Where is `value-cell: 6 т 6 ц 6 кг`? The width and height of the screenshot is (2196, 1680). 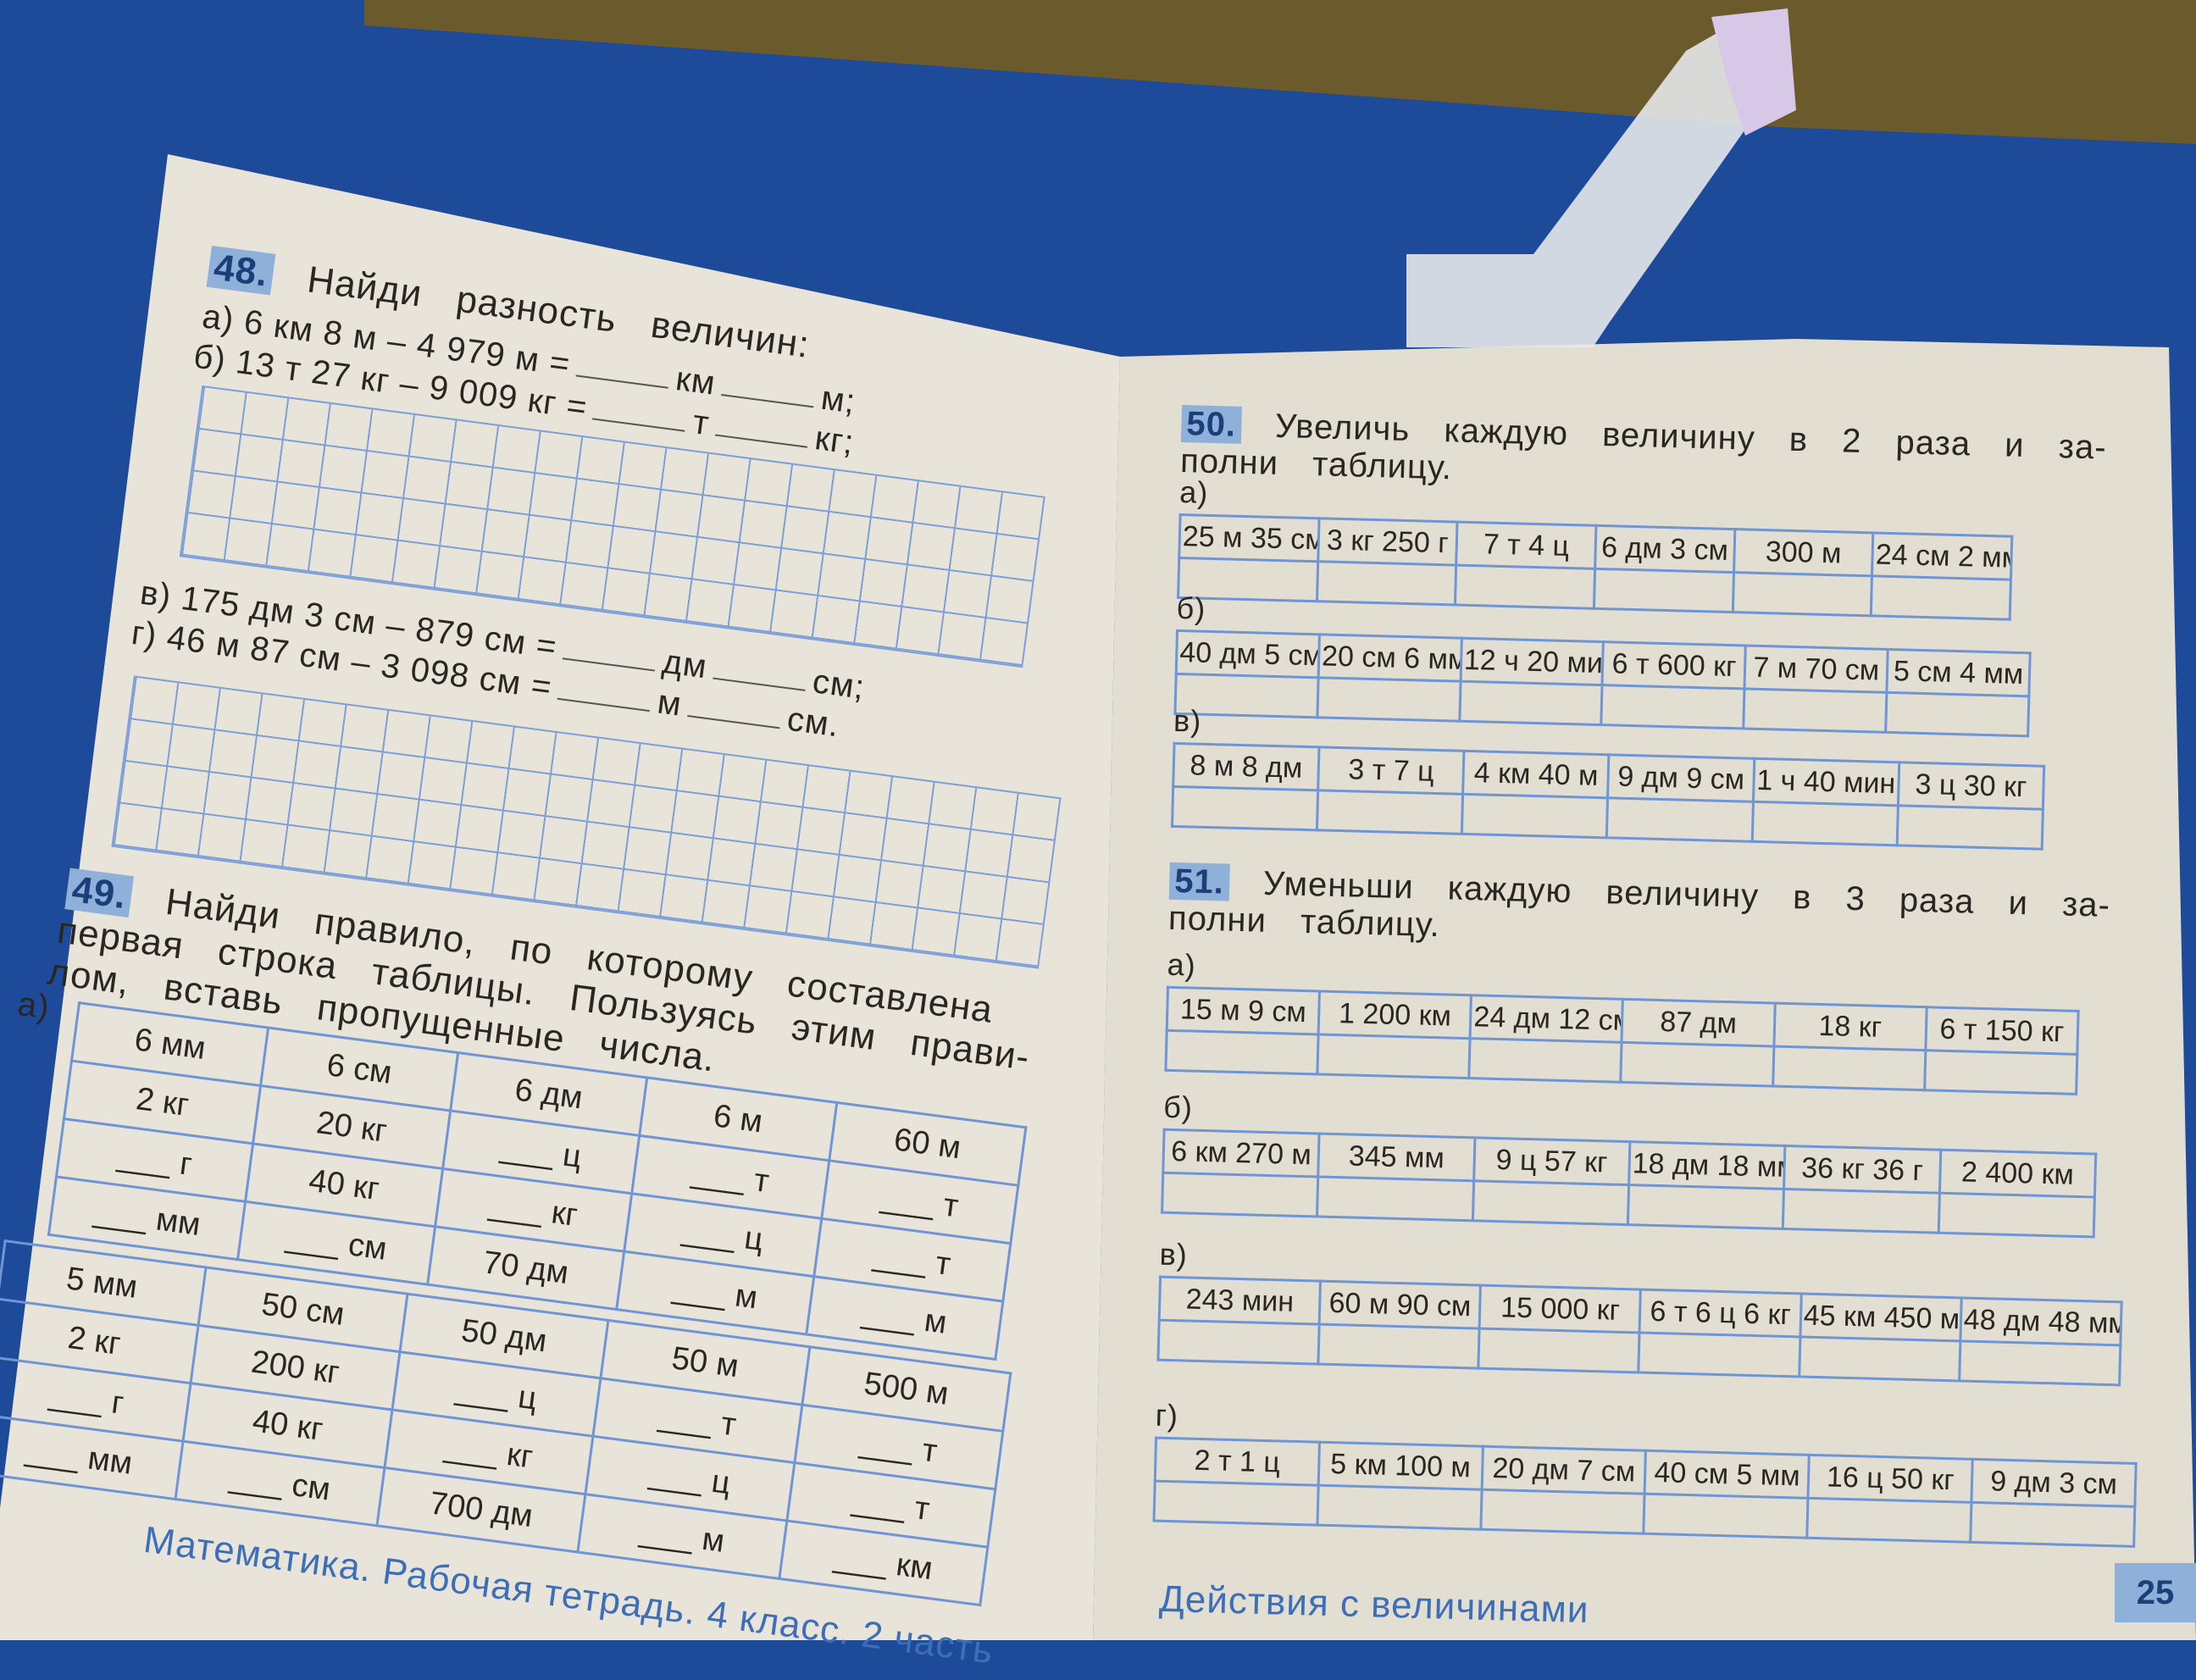 value-cell: 6 т 6 ц 6 кг is located at coordinates (1720, 1313).